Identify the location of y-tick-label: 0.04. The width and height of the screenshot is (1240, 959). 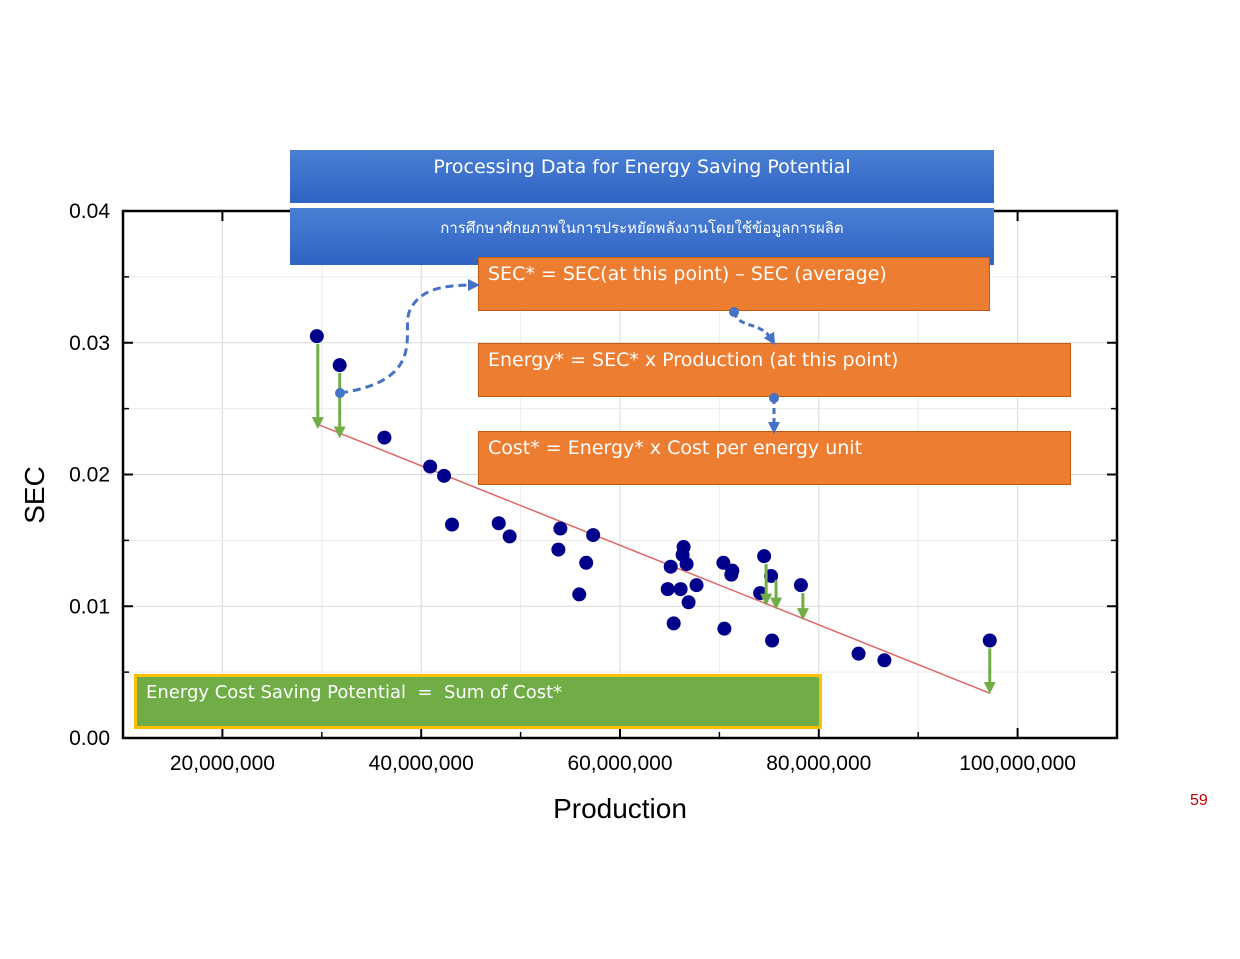
(89, 211).